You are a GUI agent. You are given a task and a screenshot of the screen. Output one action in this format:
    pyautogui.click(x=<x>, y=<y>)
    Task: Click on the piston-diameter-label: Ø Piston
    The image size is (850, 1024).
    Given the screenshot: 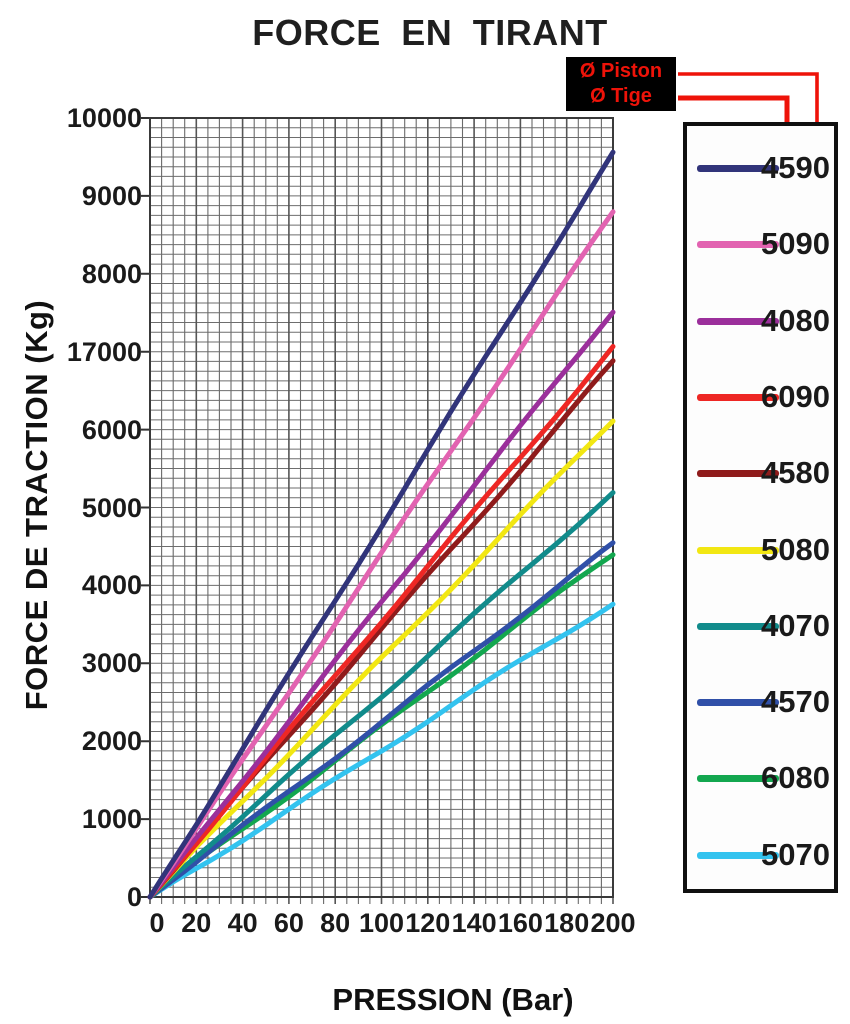 What is the action you would take?
    pyautogui.click(x=621, y=71)
    